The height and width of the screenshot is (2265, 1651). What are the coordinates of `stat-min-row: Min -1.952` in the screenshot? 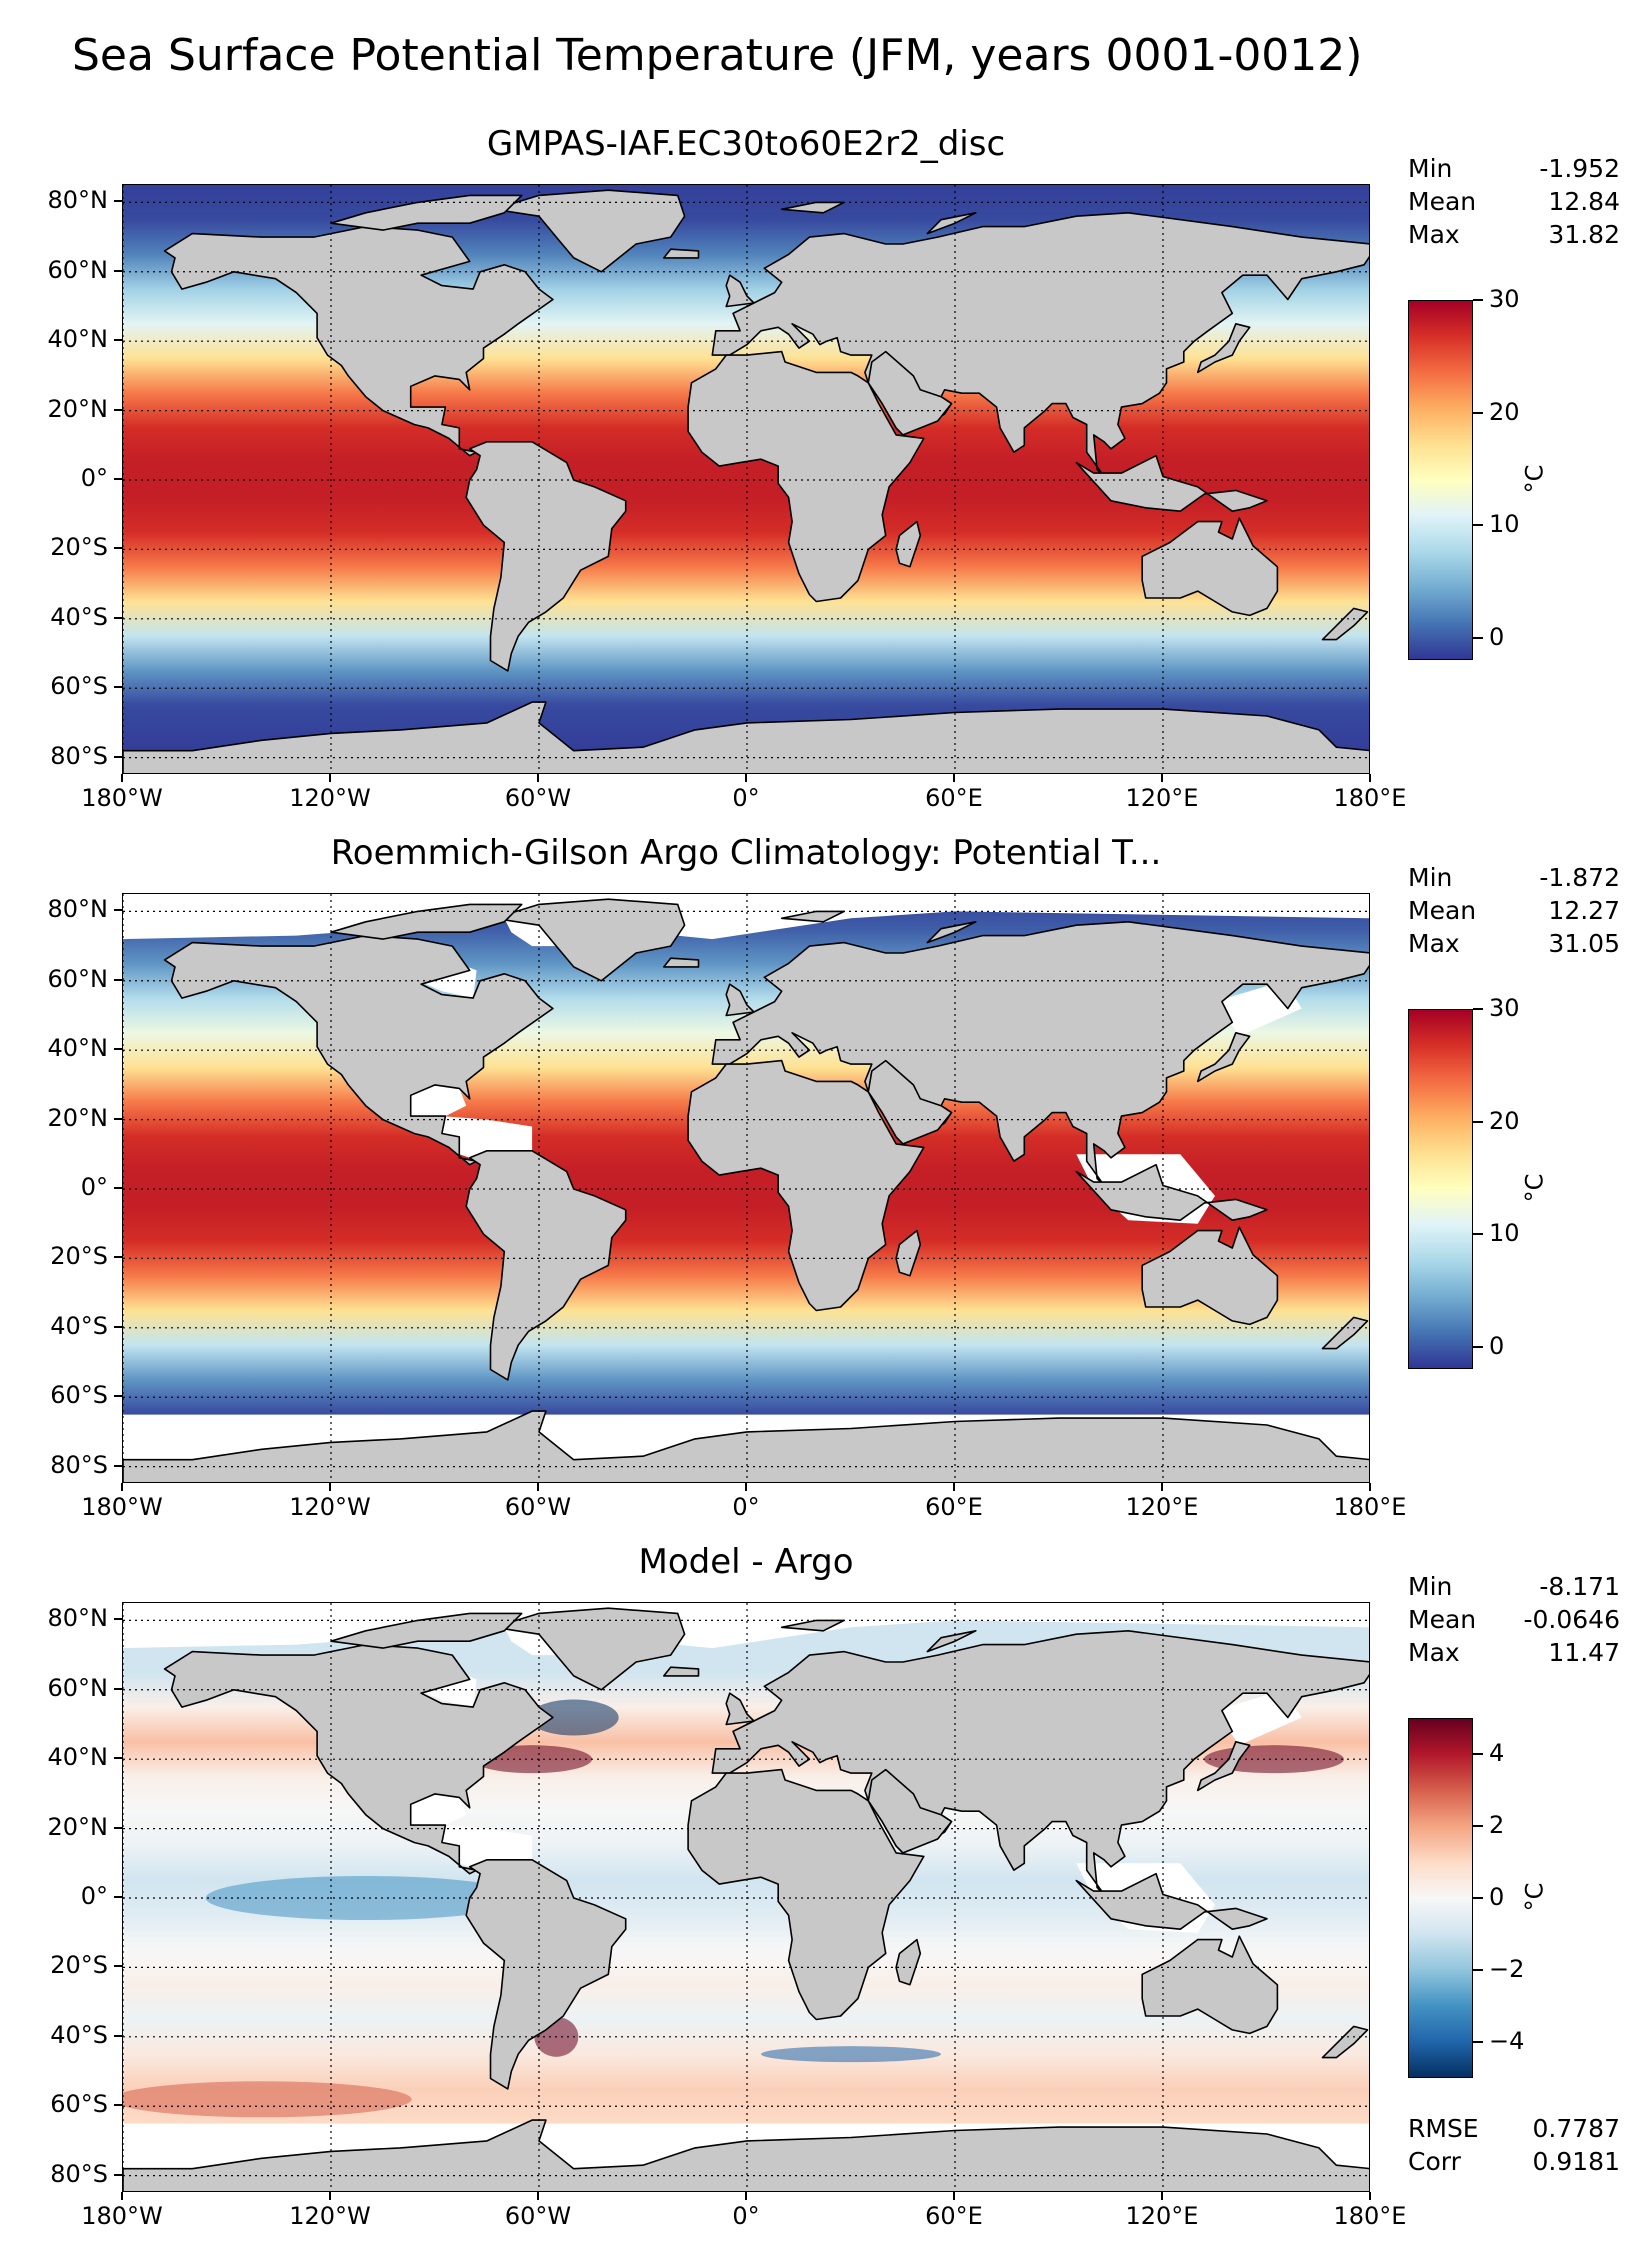 It's located at (1514, 168).